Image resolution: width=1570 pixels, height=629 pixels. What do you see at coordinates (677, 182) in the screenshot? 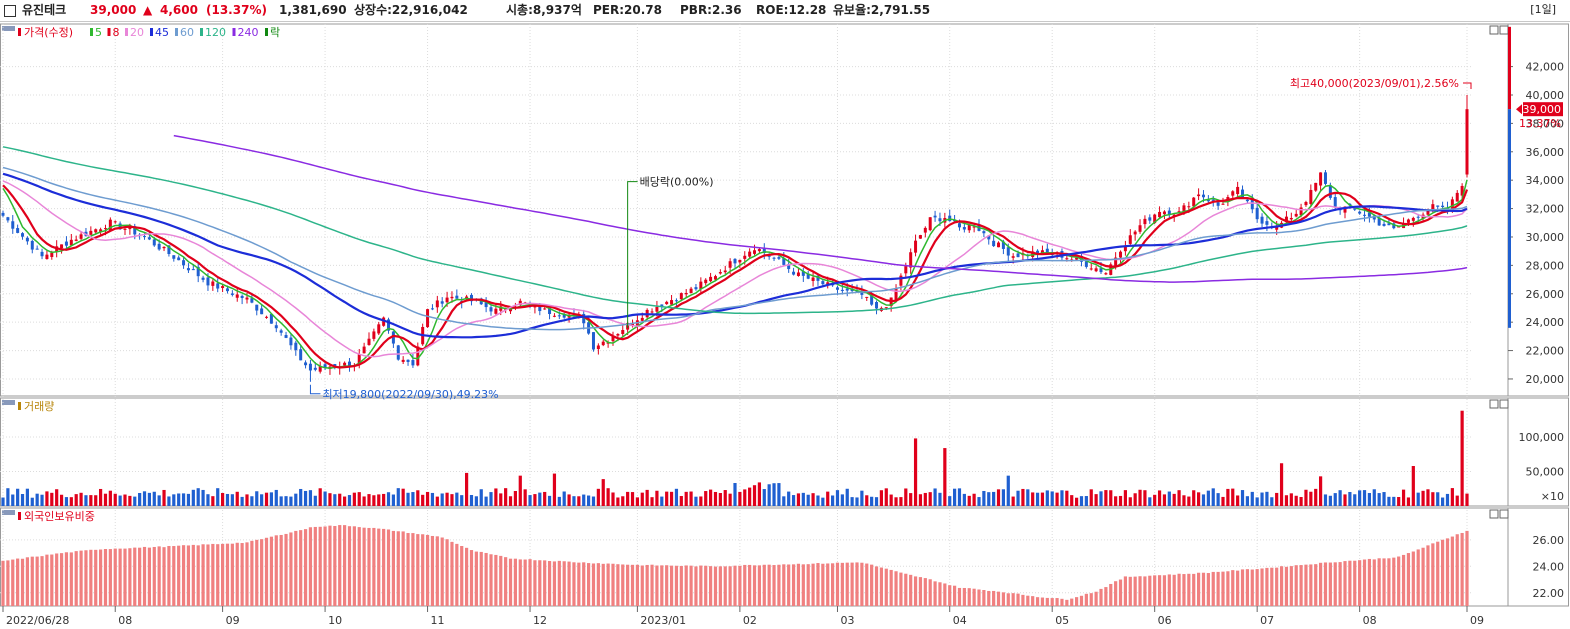
I see `dividend-annotation: 배당락(0.00%)` at bounding box center [677, 182].